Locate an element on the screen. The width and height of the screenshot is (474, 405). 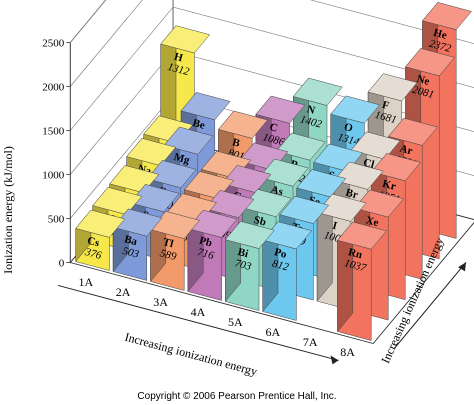
bar-value-label: 1681 is located at coordinates (385, 117).